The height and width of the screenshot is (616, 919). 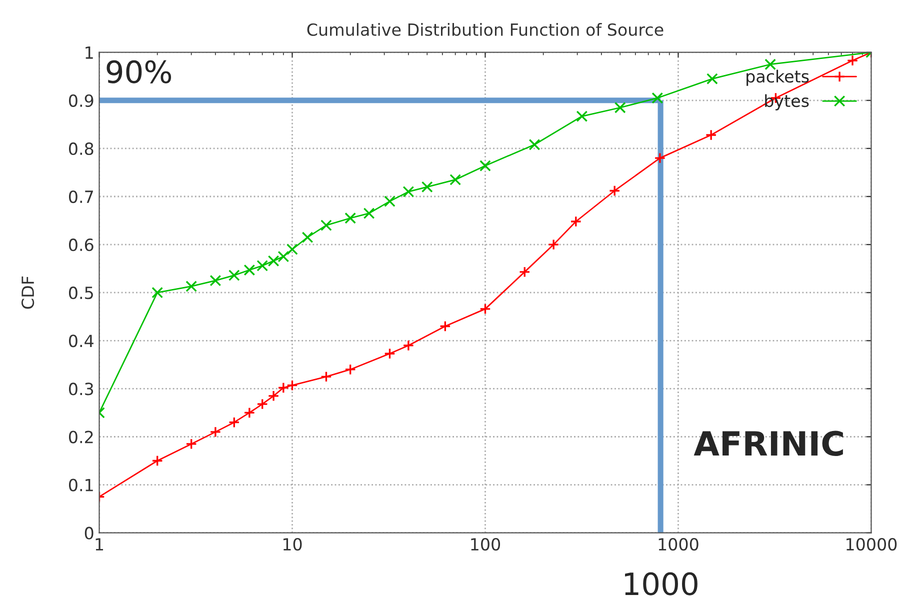 What do you see at coordinates (768, 443) in the screenshot?
I see `annotation: AFRINIC` at bounding box center [768, 443].